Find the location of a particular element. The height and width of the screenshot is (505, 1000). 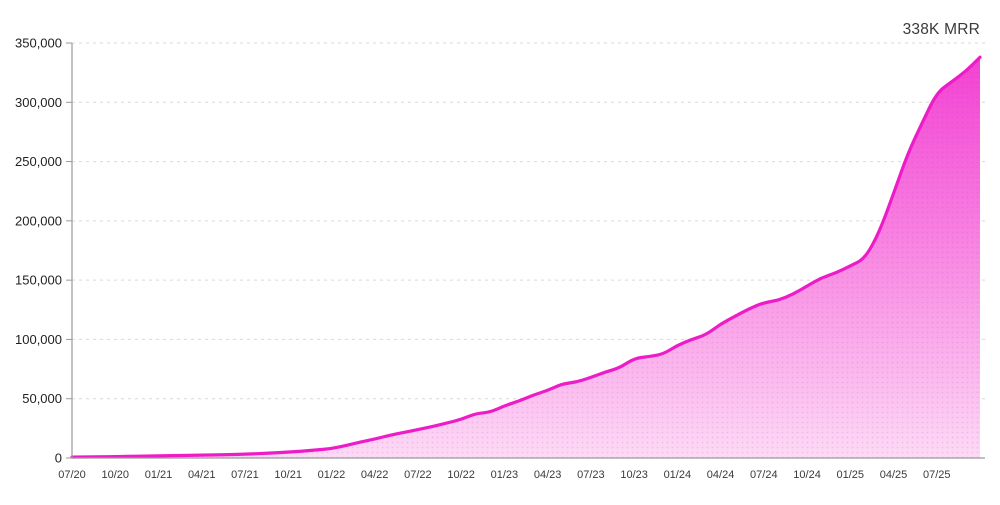

chart-title: 338K MRR is located at coordinates (941, 29).